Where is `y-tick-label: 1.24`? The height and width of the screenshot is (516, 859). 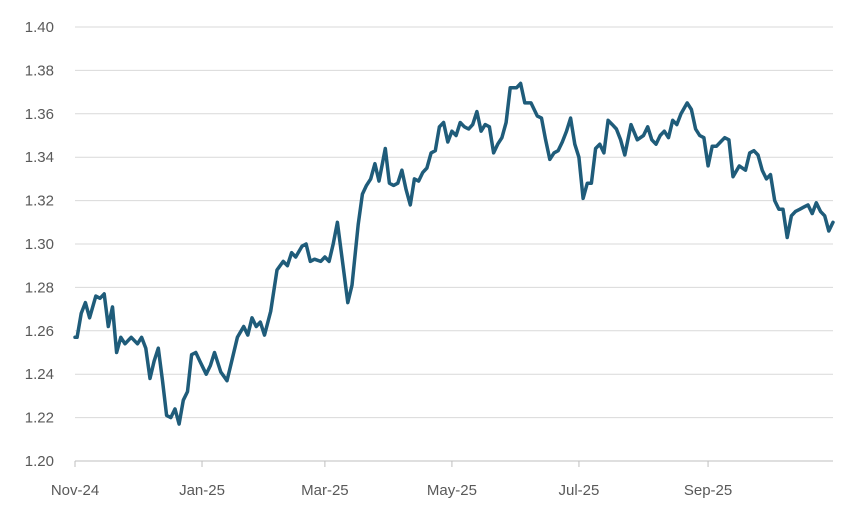
y-tick-label: 1.24 is located at coordinates (39, 374).